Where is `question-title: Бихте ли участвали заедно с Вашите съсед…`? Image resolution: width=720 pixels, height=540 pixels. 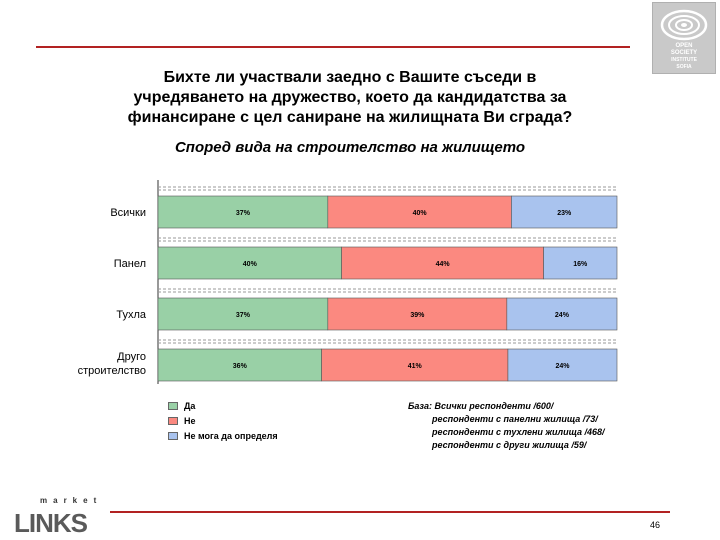
question-title: Бихте ли участвали заедно с Вашите съсед… is located at coordinates (350, 98).